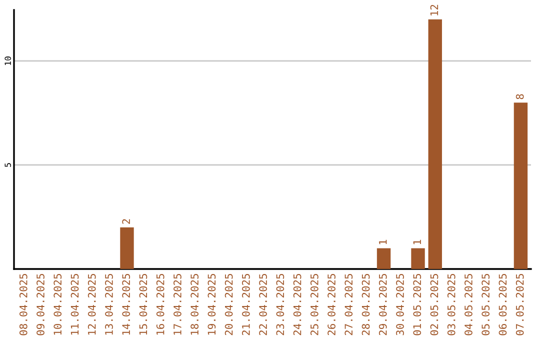 This screenshot has height=340, width=540. Describe the element at coordinates (194, 304) in the screenshot. I see `x-tick-label: 18.04.2025` at that location.